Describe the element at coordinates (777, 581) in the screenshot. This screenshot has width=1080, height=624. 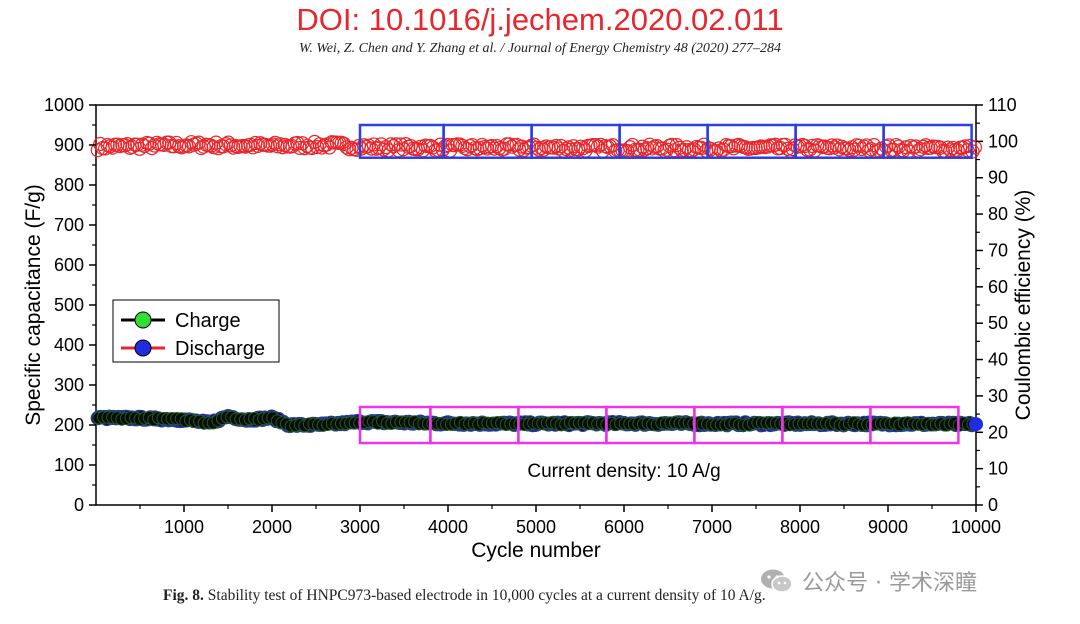
I see `wechat-icon` at that location.